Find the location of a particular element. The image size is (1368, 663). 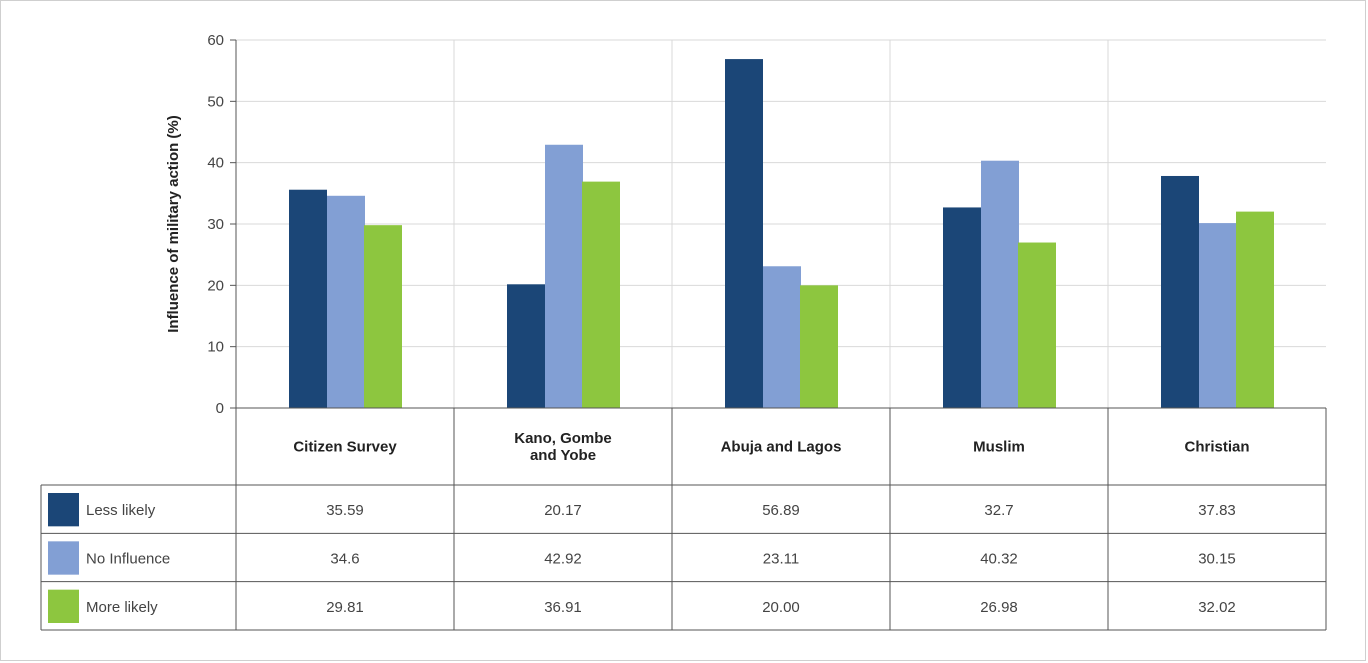

data-label: 40.32 is located at coordinates (999, 559).